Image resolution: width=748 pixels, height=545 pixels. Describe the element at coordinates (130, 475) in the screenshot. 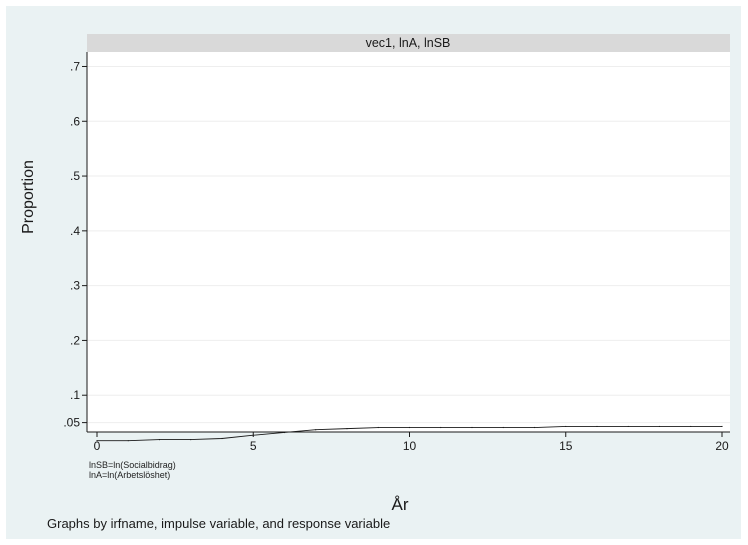

I see `note-line-2: lnA=ln(Arbetslöshet)` at that location.